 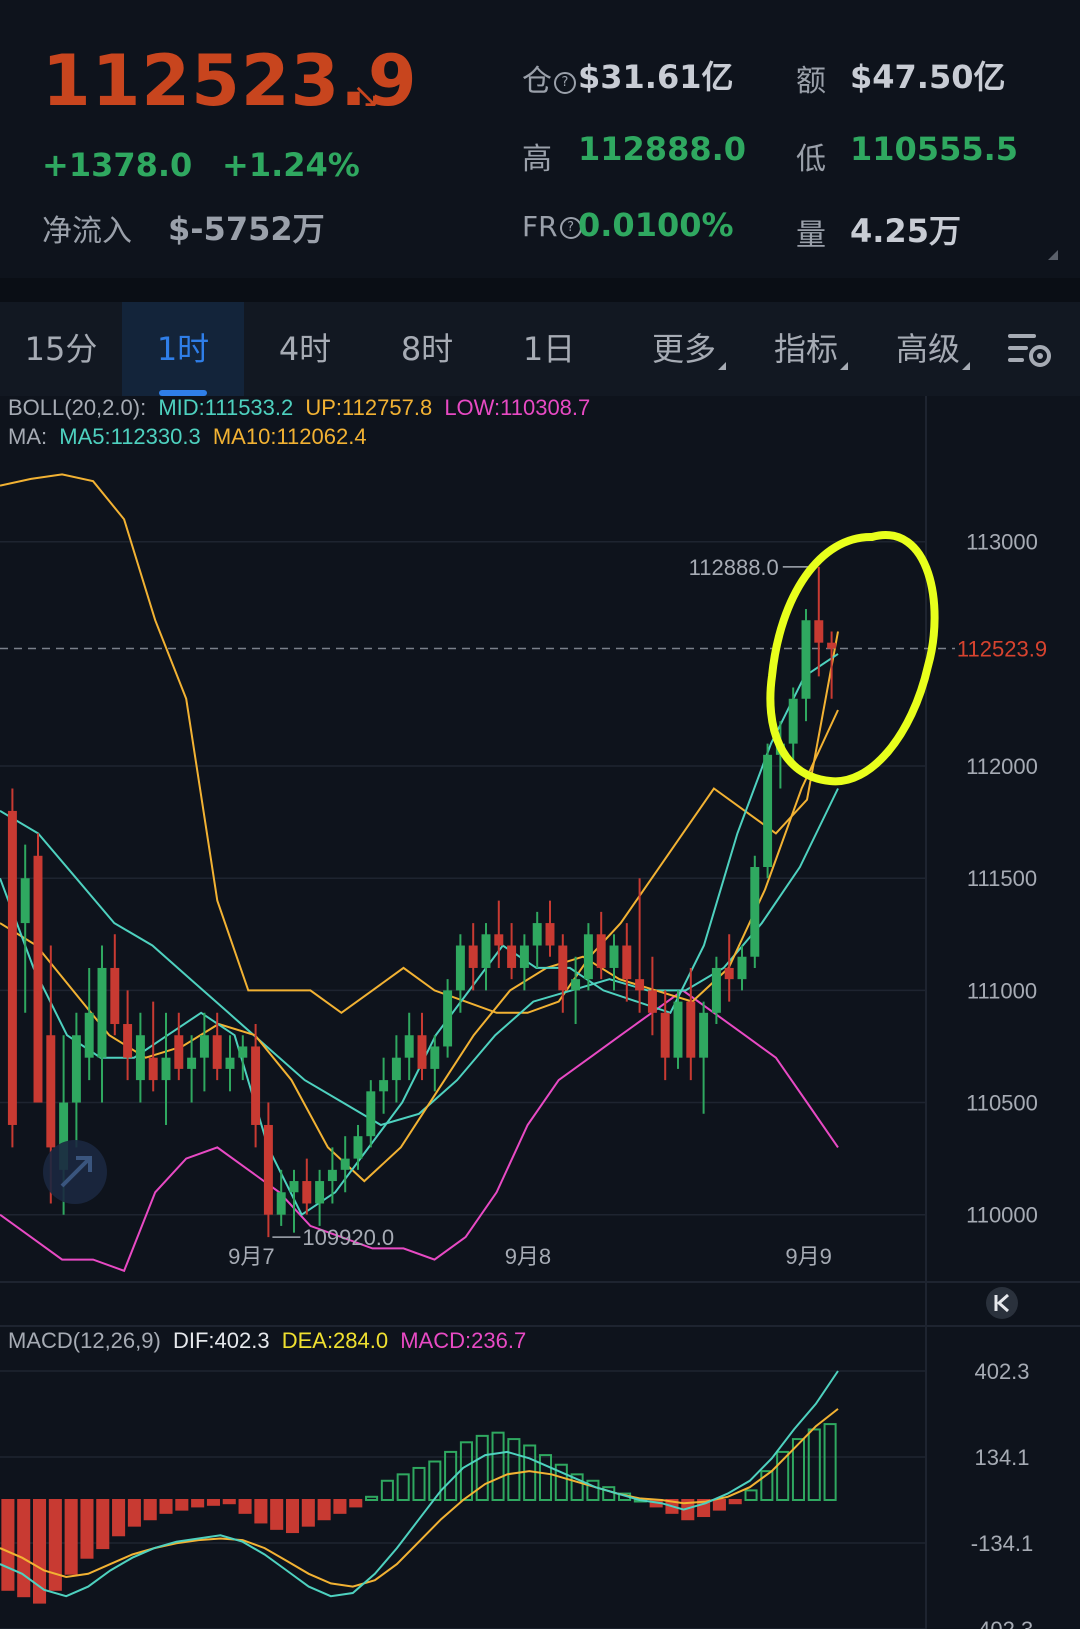 I want to click on price-axis: 113000 112000 111500 111000 110500 110000, so click(x=1002, y=879).